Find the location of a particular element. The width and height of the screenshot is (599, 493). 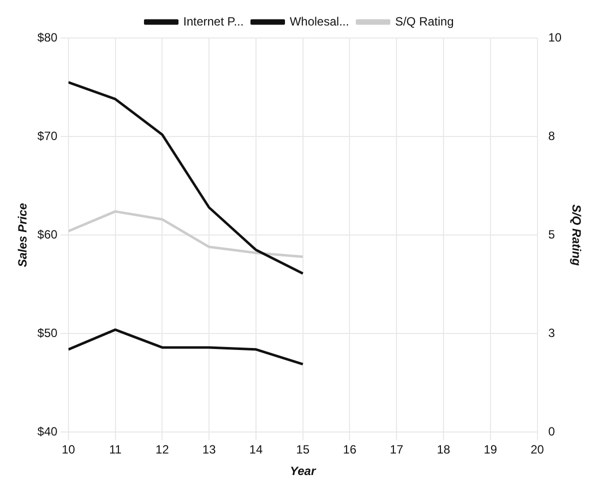

x-tick-label: 20 is located at coordinates (537, 449).